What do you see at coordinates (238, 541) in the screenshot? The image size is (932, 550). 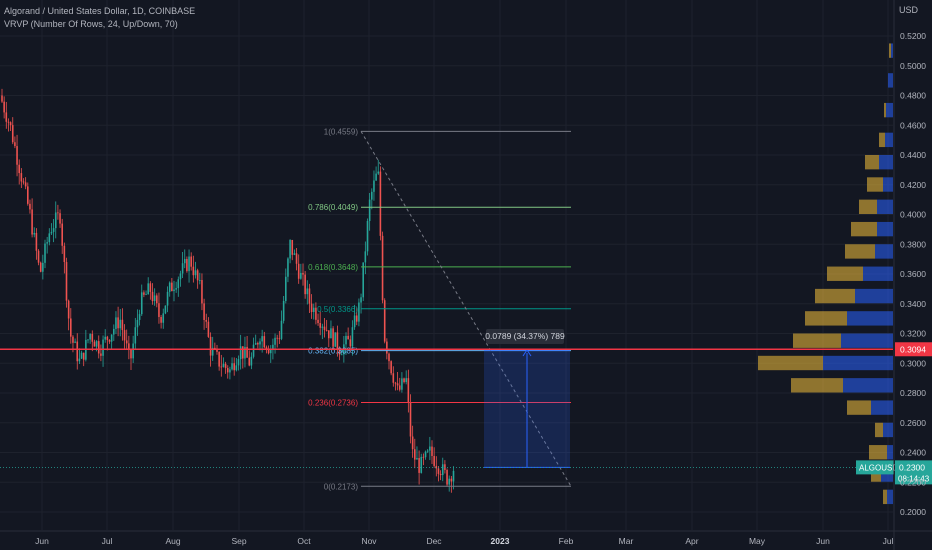 I see `time-tick-label: Sep` at bounding box center [238, 541].